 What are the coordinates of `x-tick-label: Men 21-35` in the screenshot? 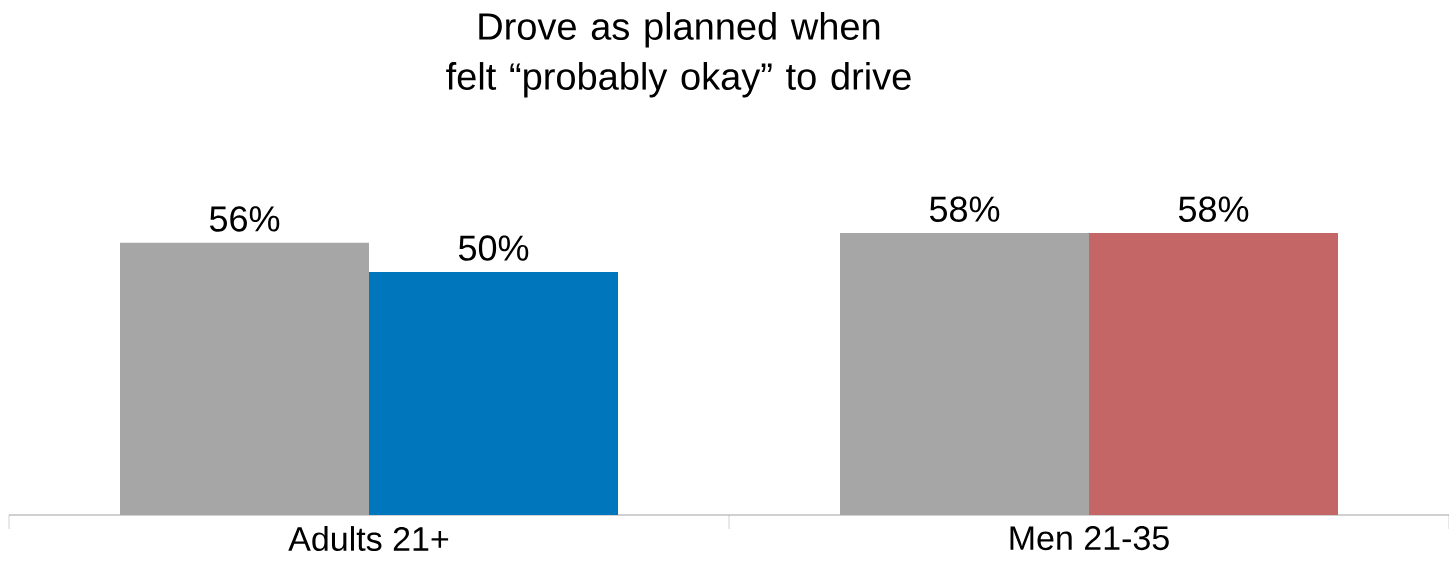 It's located at (1089, 538).